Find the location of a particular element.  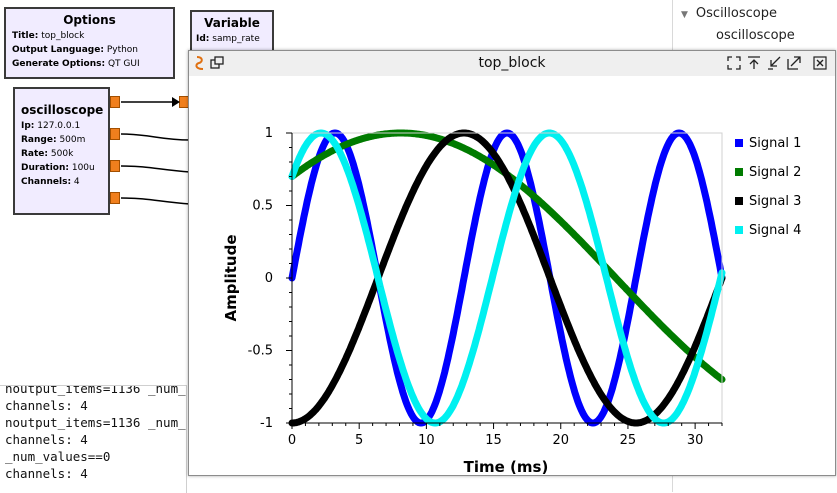

fullscreen-icon is located at coordinates (734, 63).